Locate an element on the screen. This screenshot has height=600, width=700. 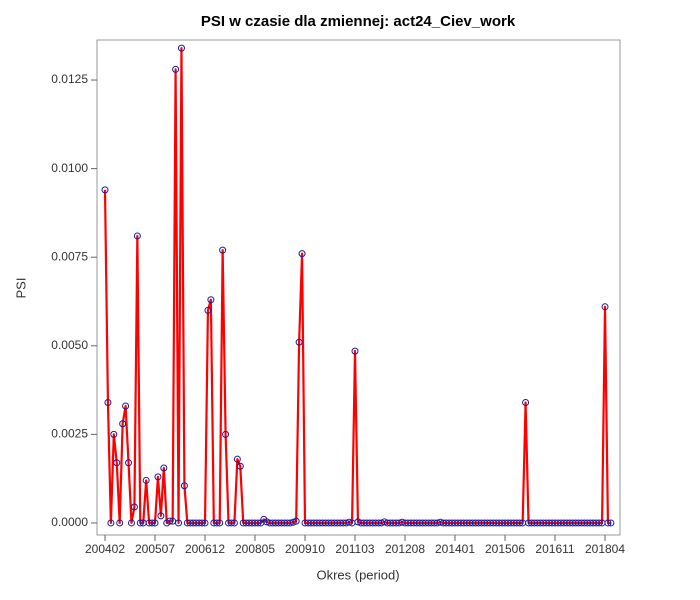
y-tick-label: 0.0025 is located at coordinates (69, 434).